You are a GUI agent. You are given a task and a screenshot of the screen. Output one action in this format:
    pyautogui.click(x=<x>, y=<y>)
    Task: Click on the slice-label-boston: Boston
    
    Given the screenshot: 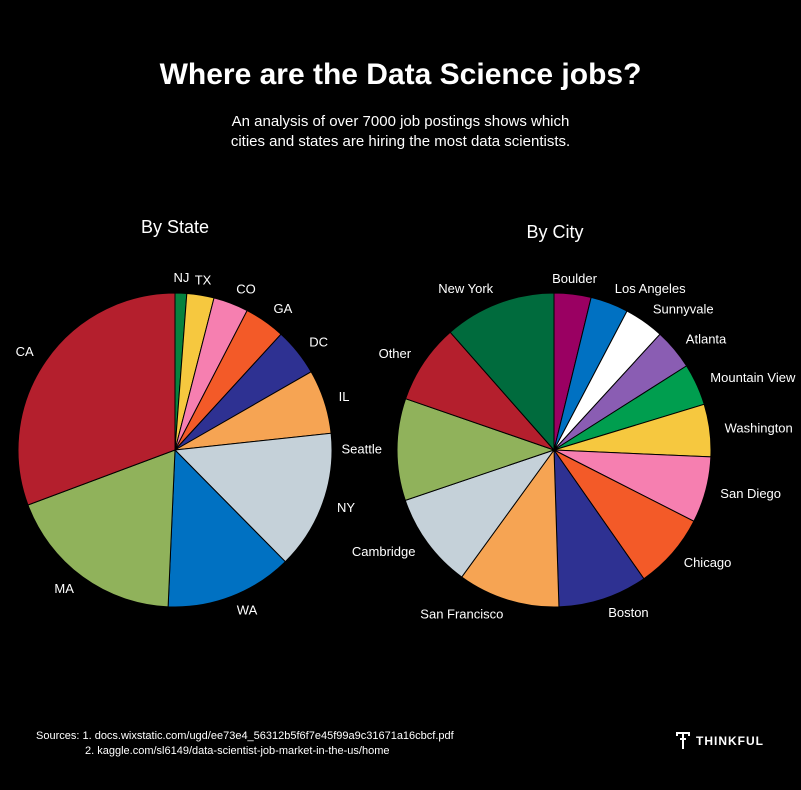 What is the action you would take?
    pyautogui.click(x=628, y=612)
    